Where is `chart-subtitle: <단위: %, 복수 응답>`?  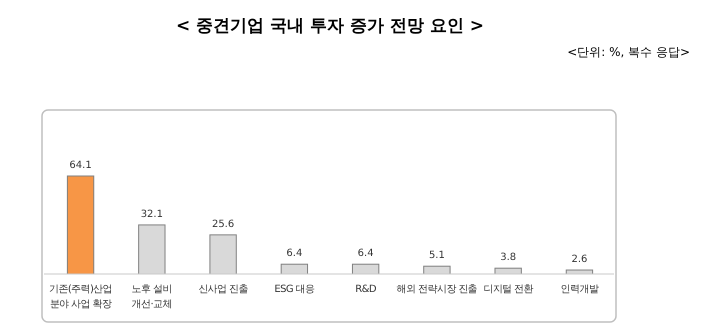
chart-subtitle: <단위: %, 복수 응답> is located at coordinates (628, 52).